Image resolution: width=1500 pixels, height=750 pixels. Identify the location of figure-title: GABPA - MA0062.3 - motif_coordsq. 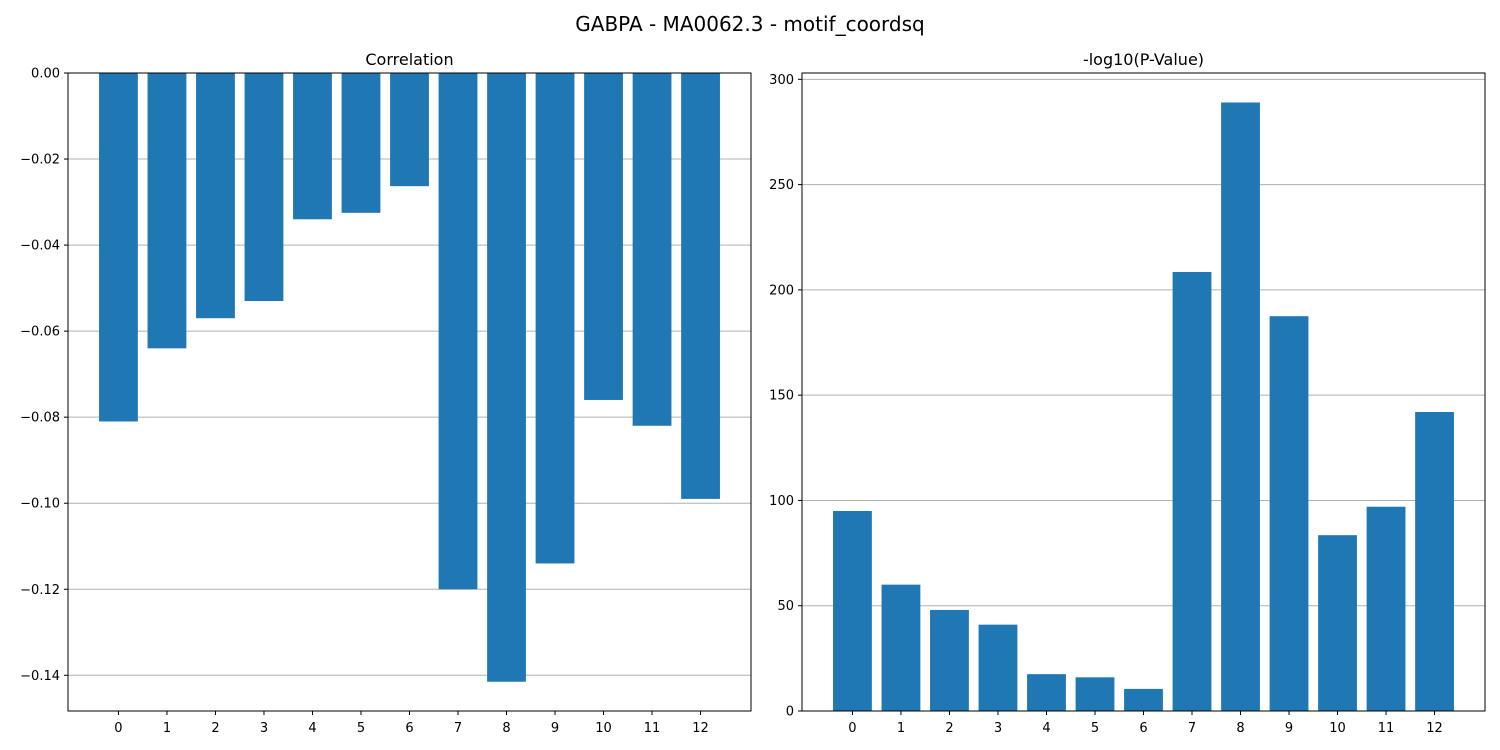
(749, 24).